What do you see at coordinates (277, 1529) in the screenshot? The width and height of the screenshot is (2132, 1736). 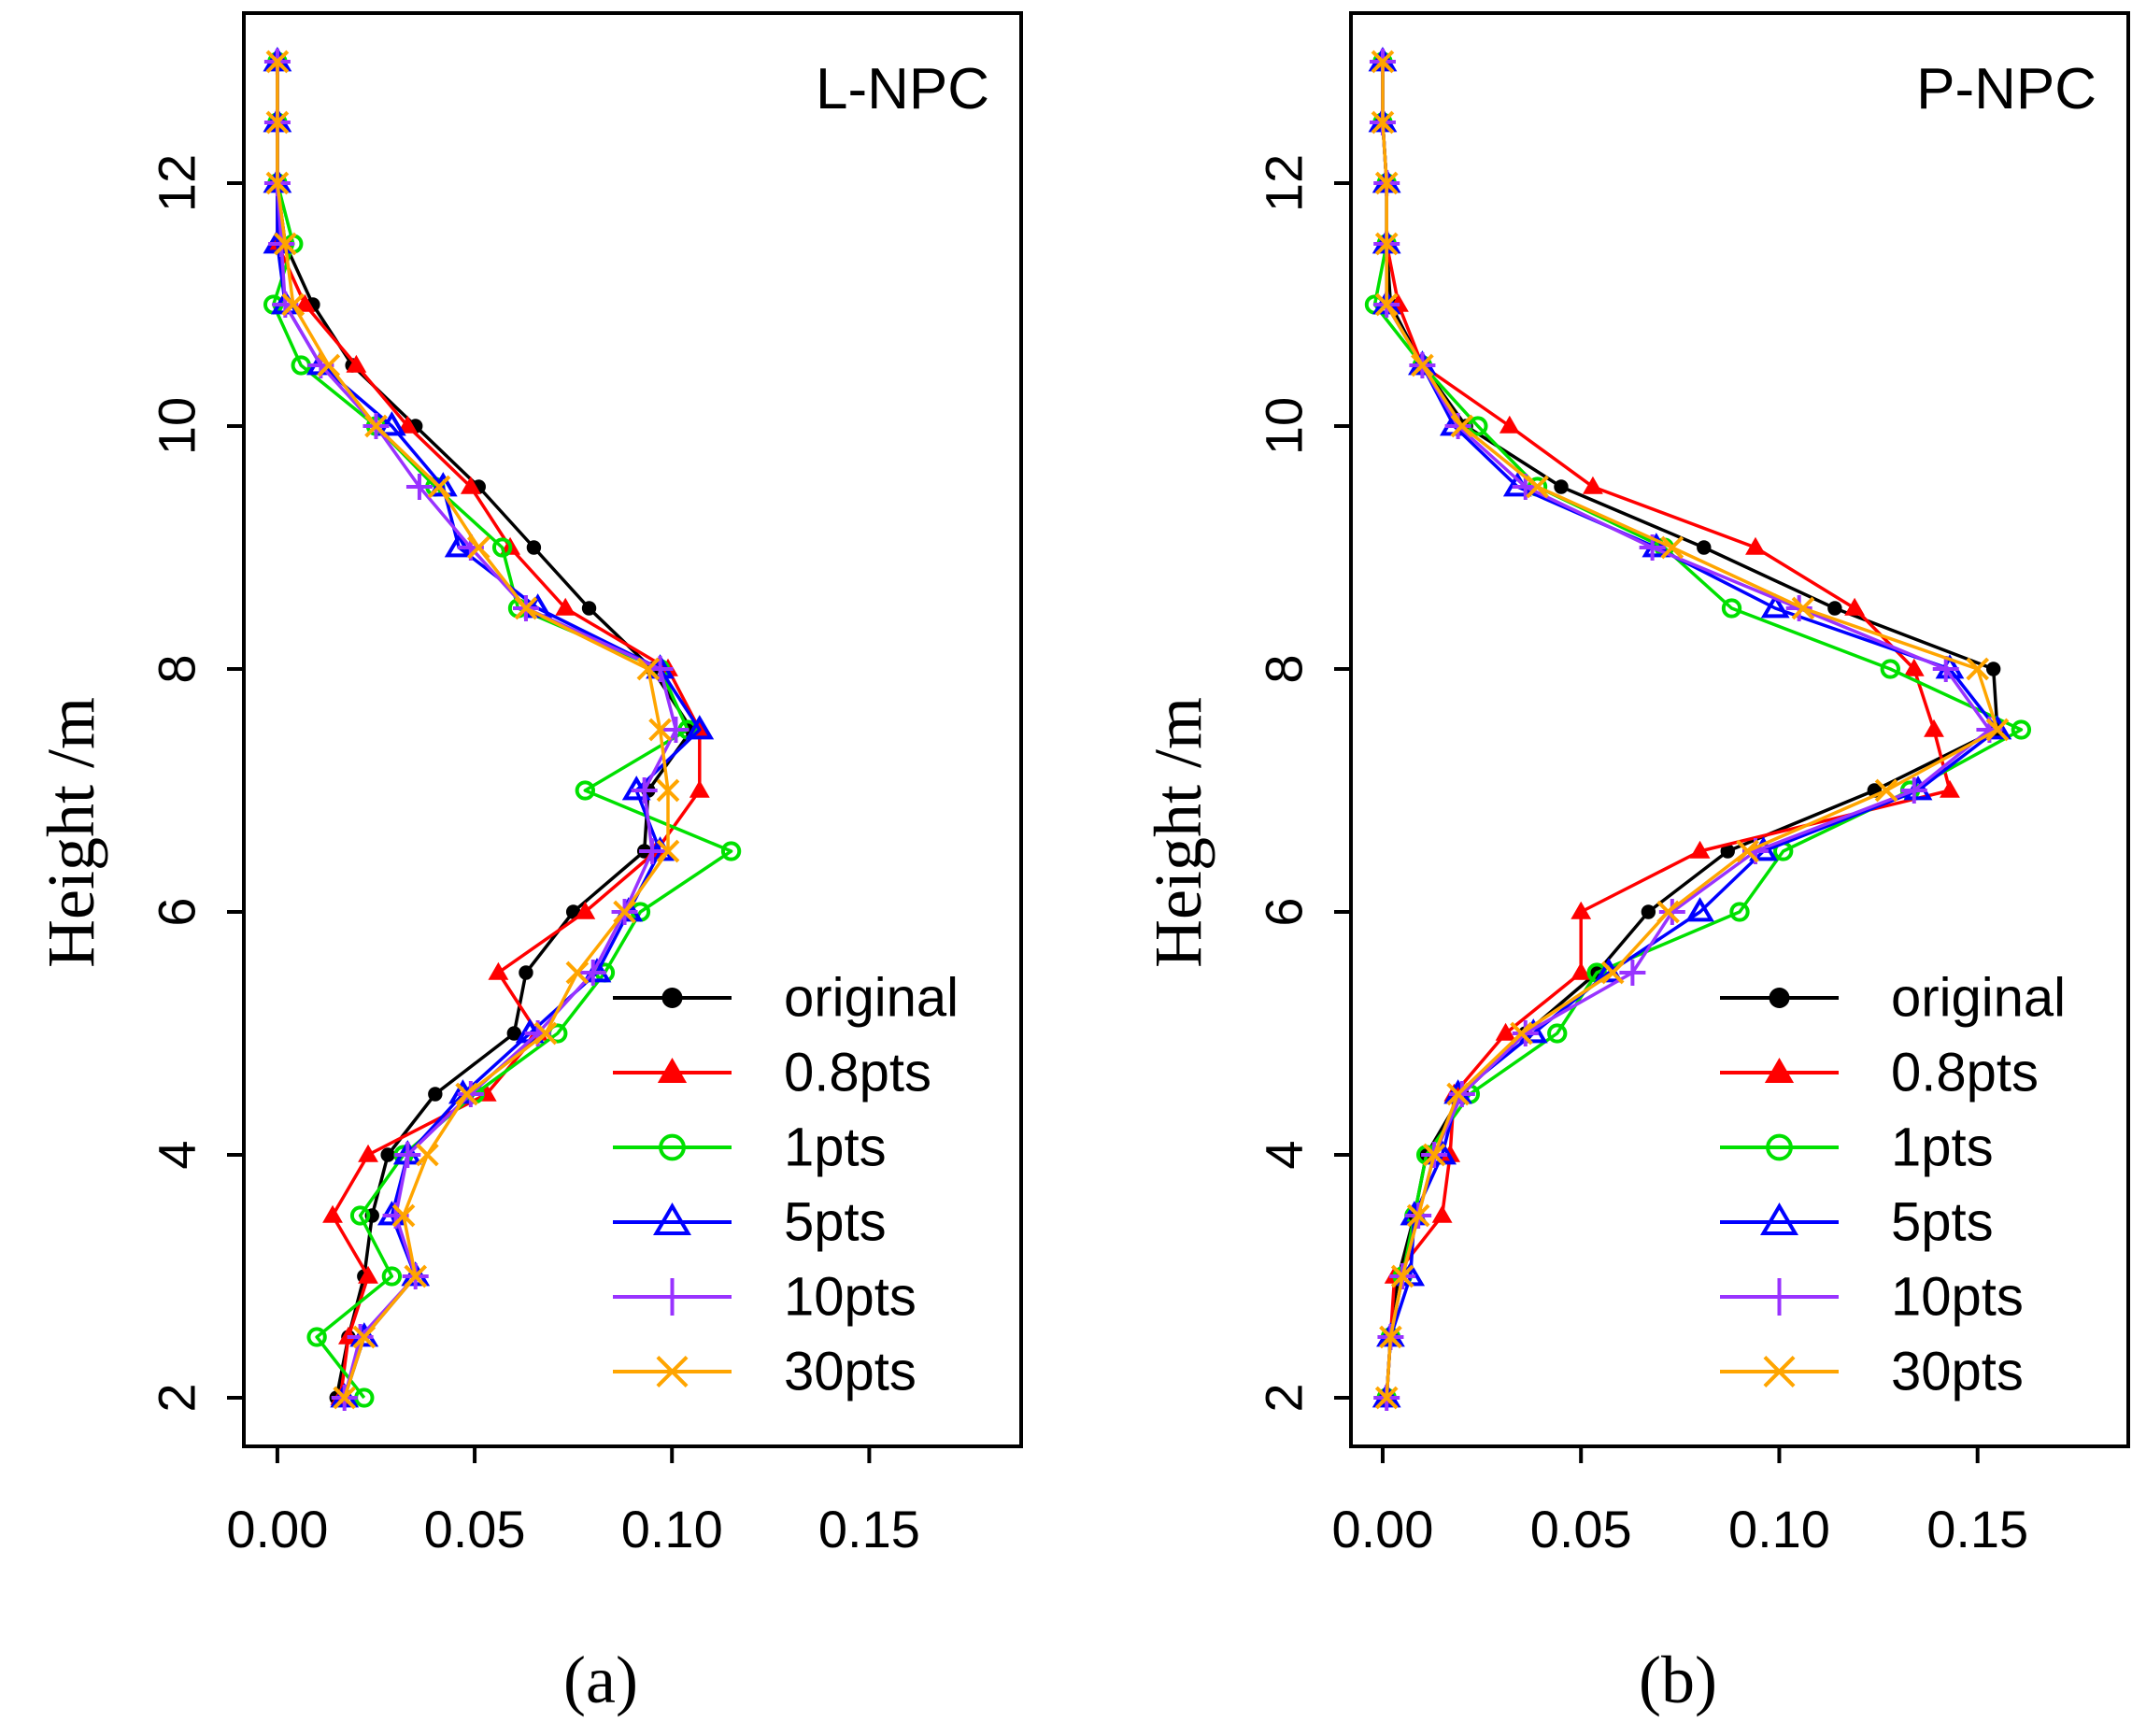 I see `chart-1-x-tick-label: 0.00` at bounding box center [277, 1529].